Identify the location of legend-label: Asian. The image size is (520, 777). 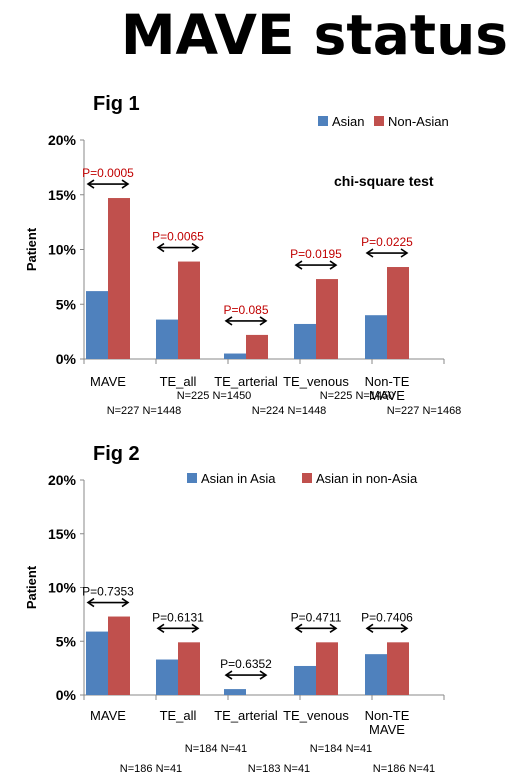
(348, 121).